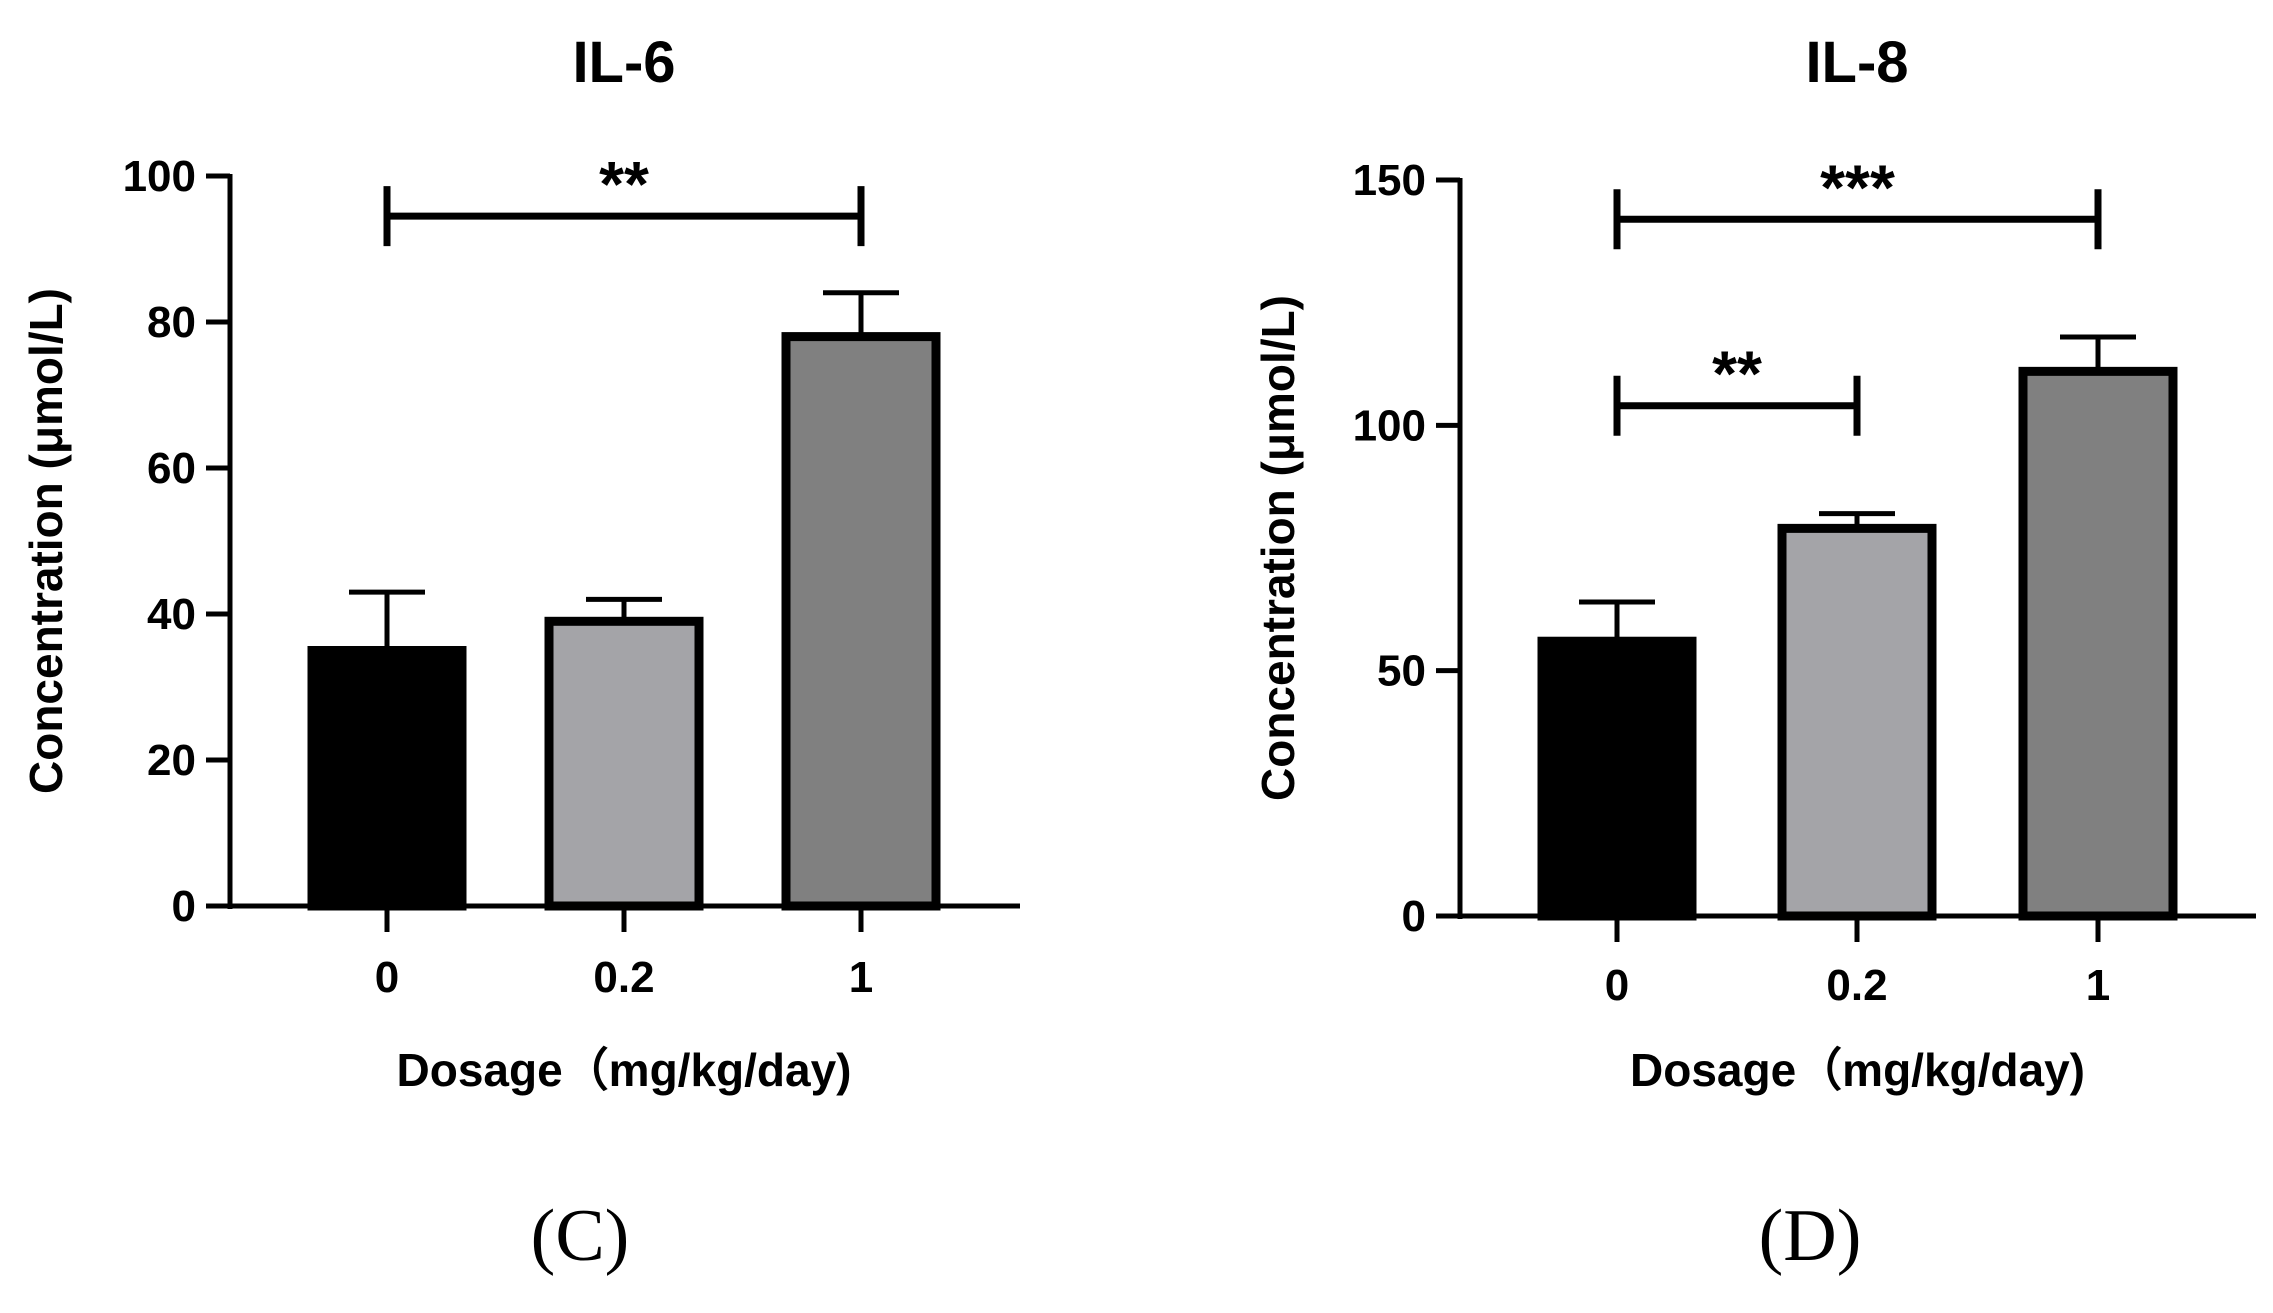  What do you see at coordinates (580, 1236) in the screenshot?
I see `panel-label: (C)` at bounding box center [580, 1236].